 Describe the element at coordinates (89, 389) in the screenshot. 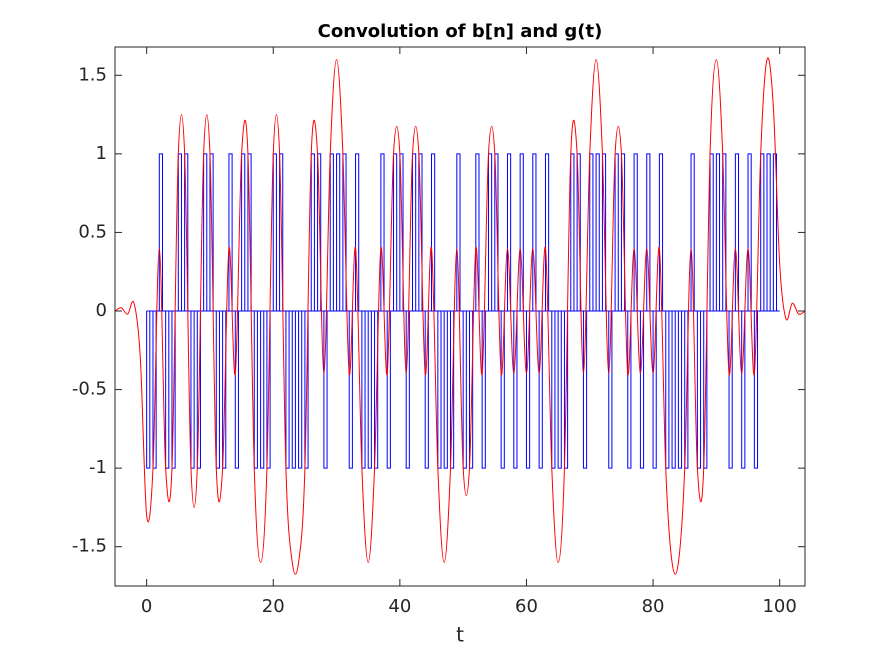

I see `y-tick-label: -0.5` at that location.